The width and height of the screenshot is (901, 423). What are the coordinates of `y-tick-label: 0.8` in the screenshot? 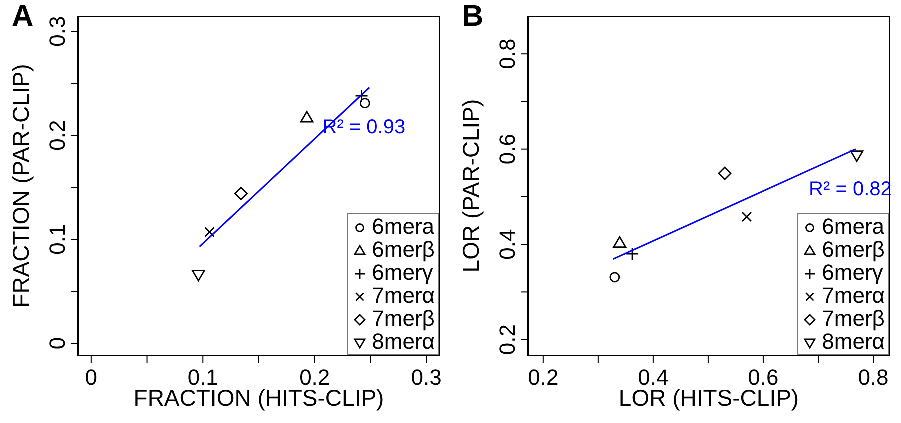 It's located at (507, 54).